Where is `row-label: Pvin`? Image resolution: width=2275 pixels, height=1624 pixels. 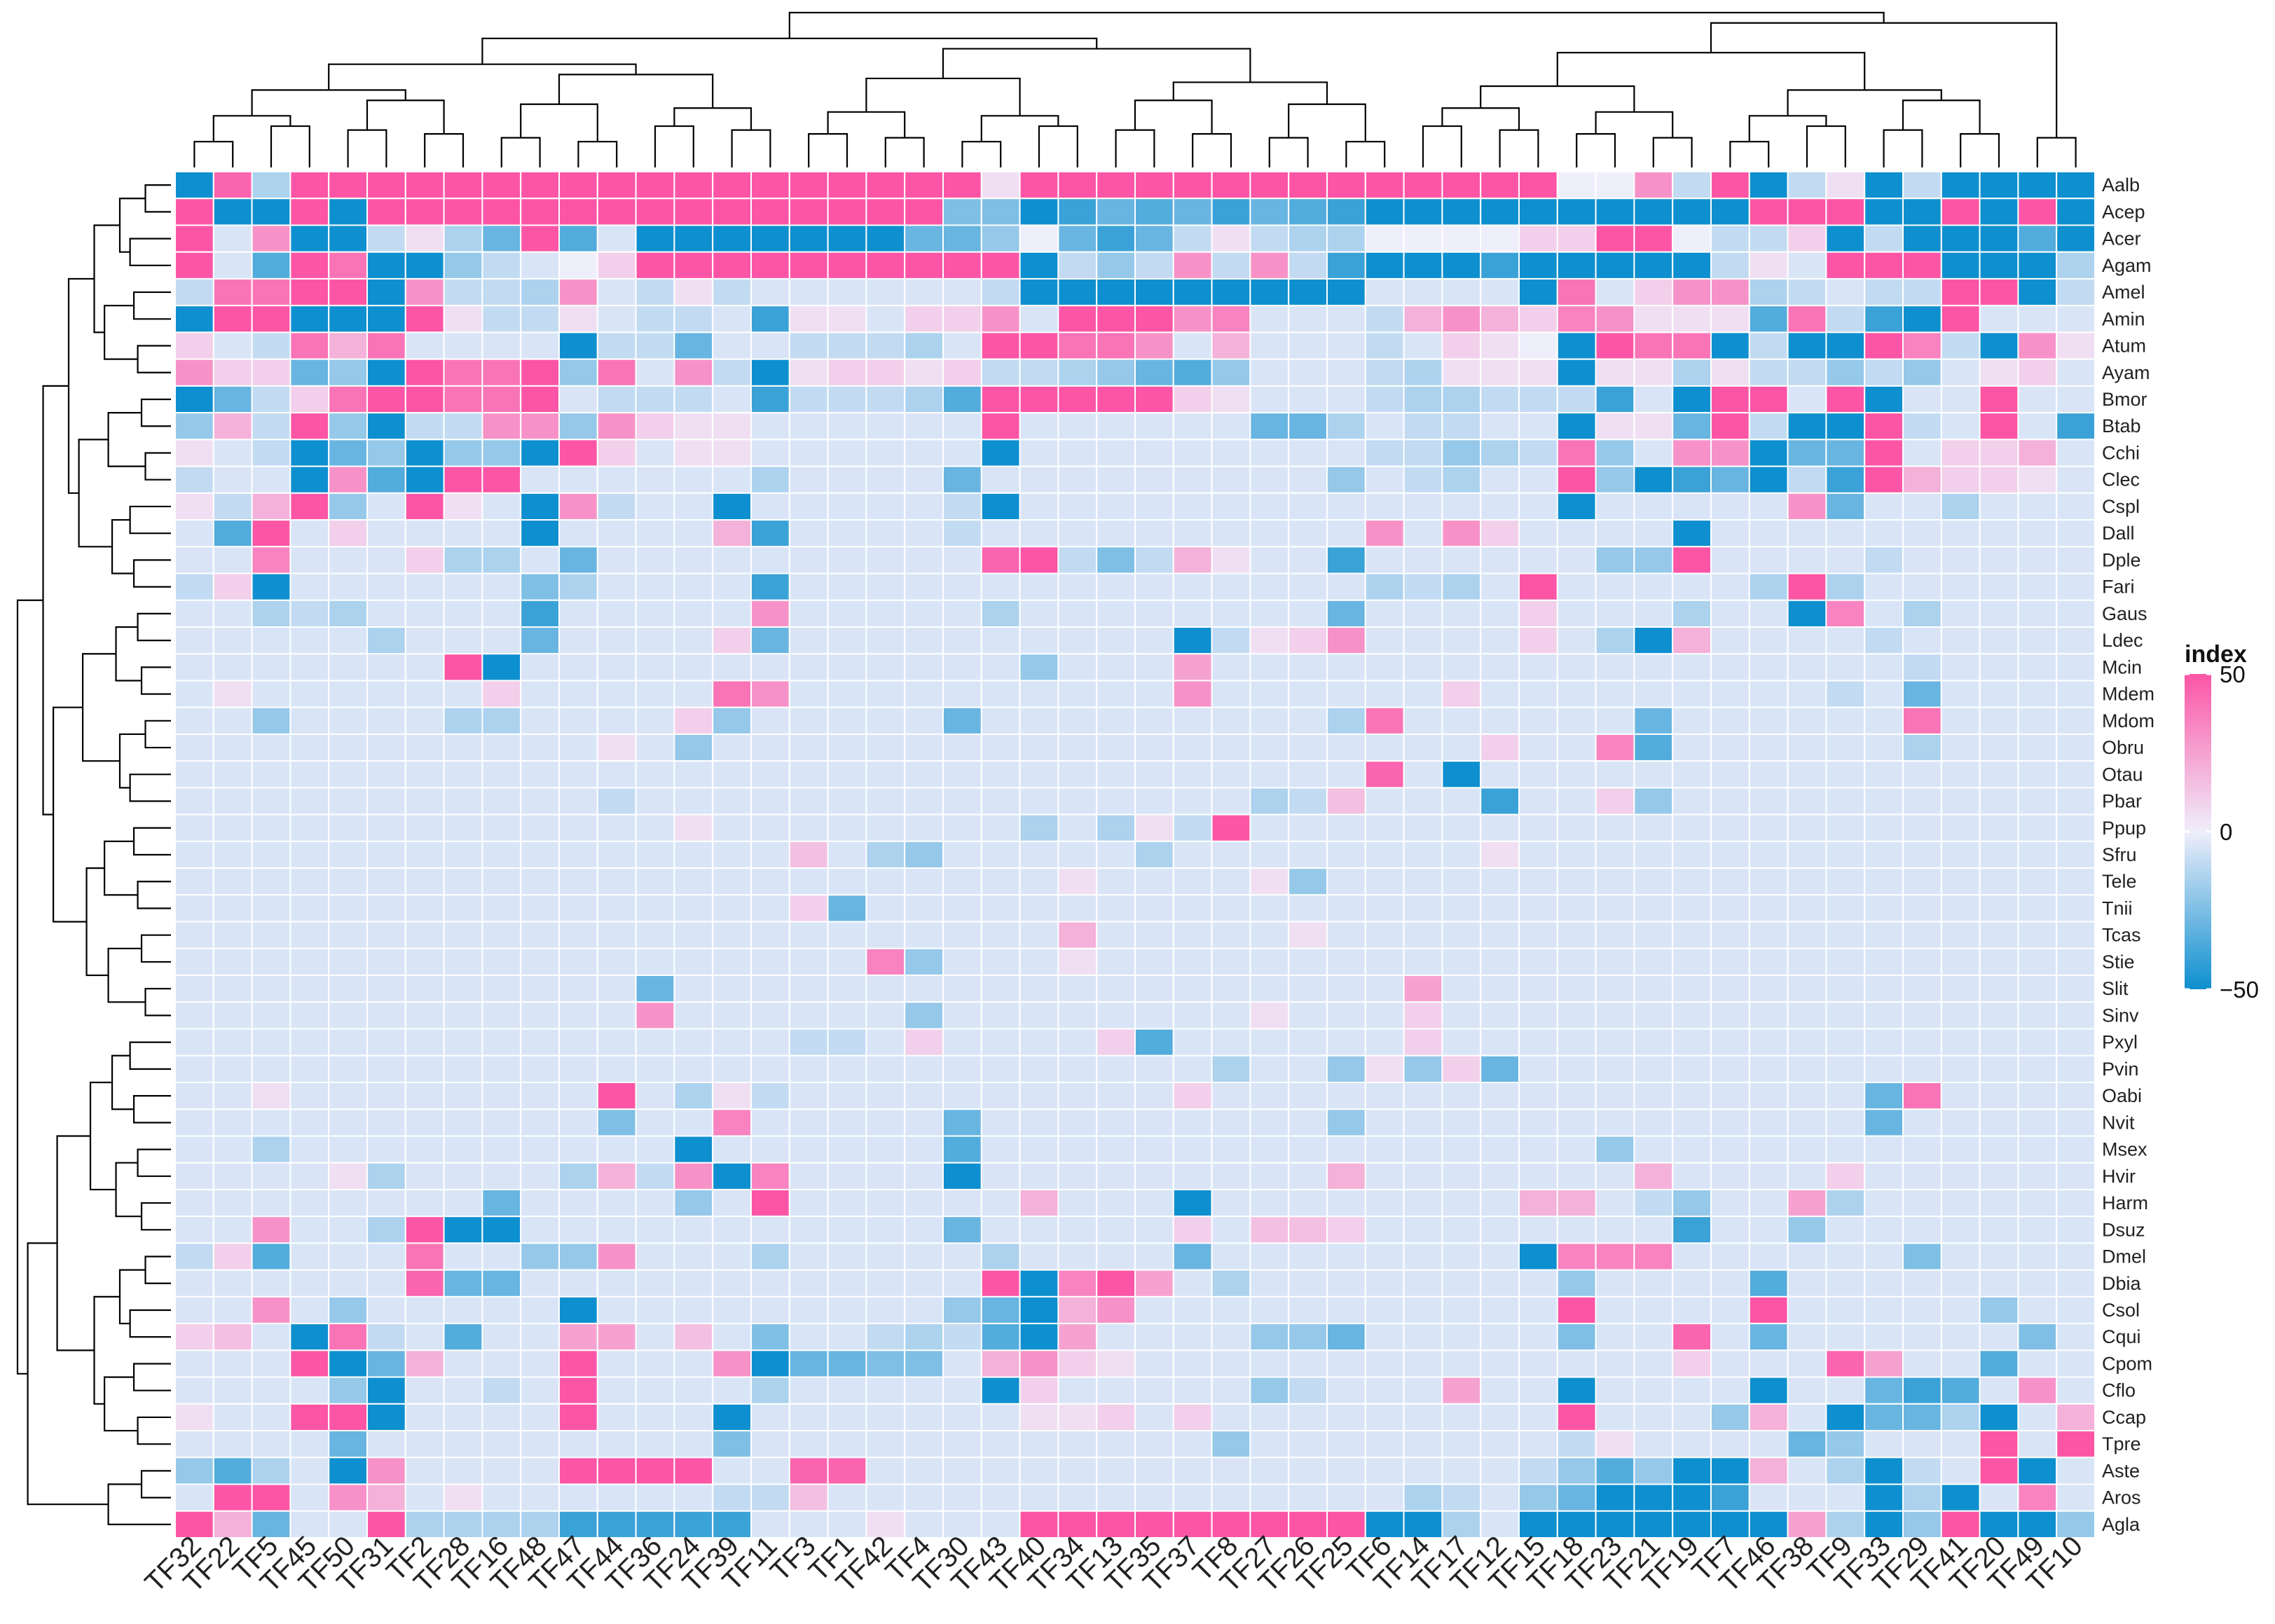
row-label: Pvin is located at coordinates (2120, 1069).